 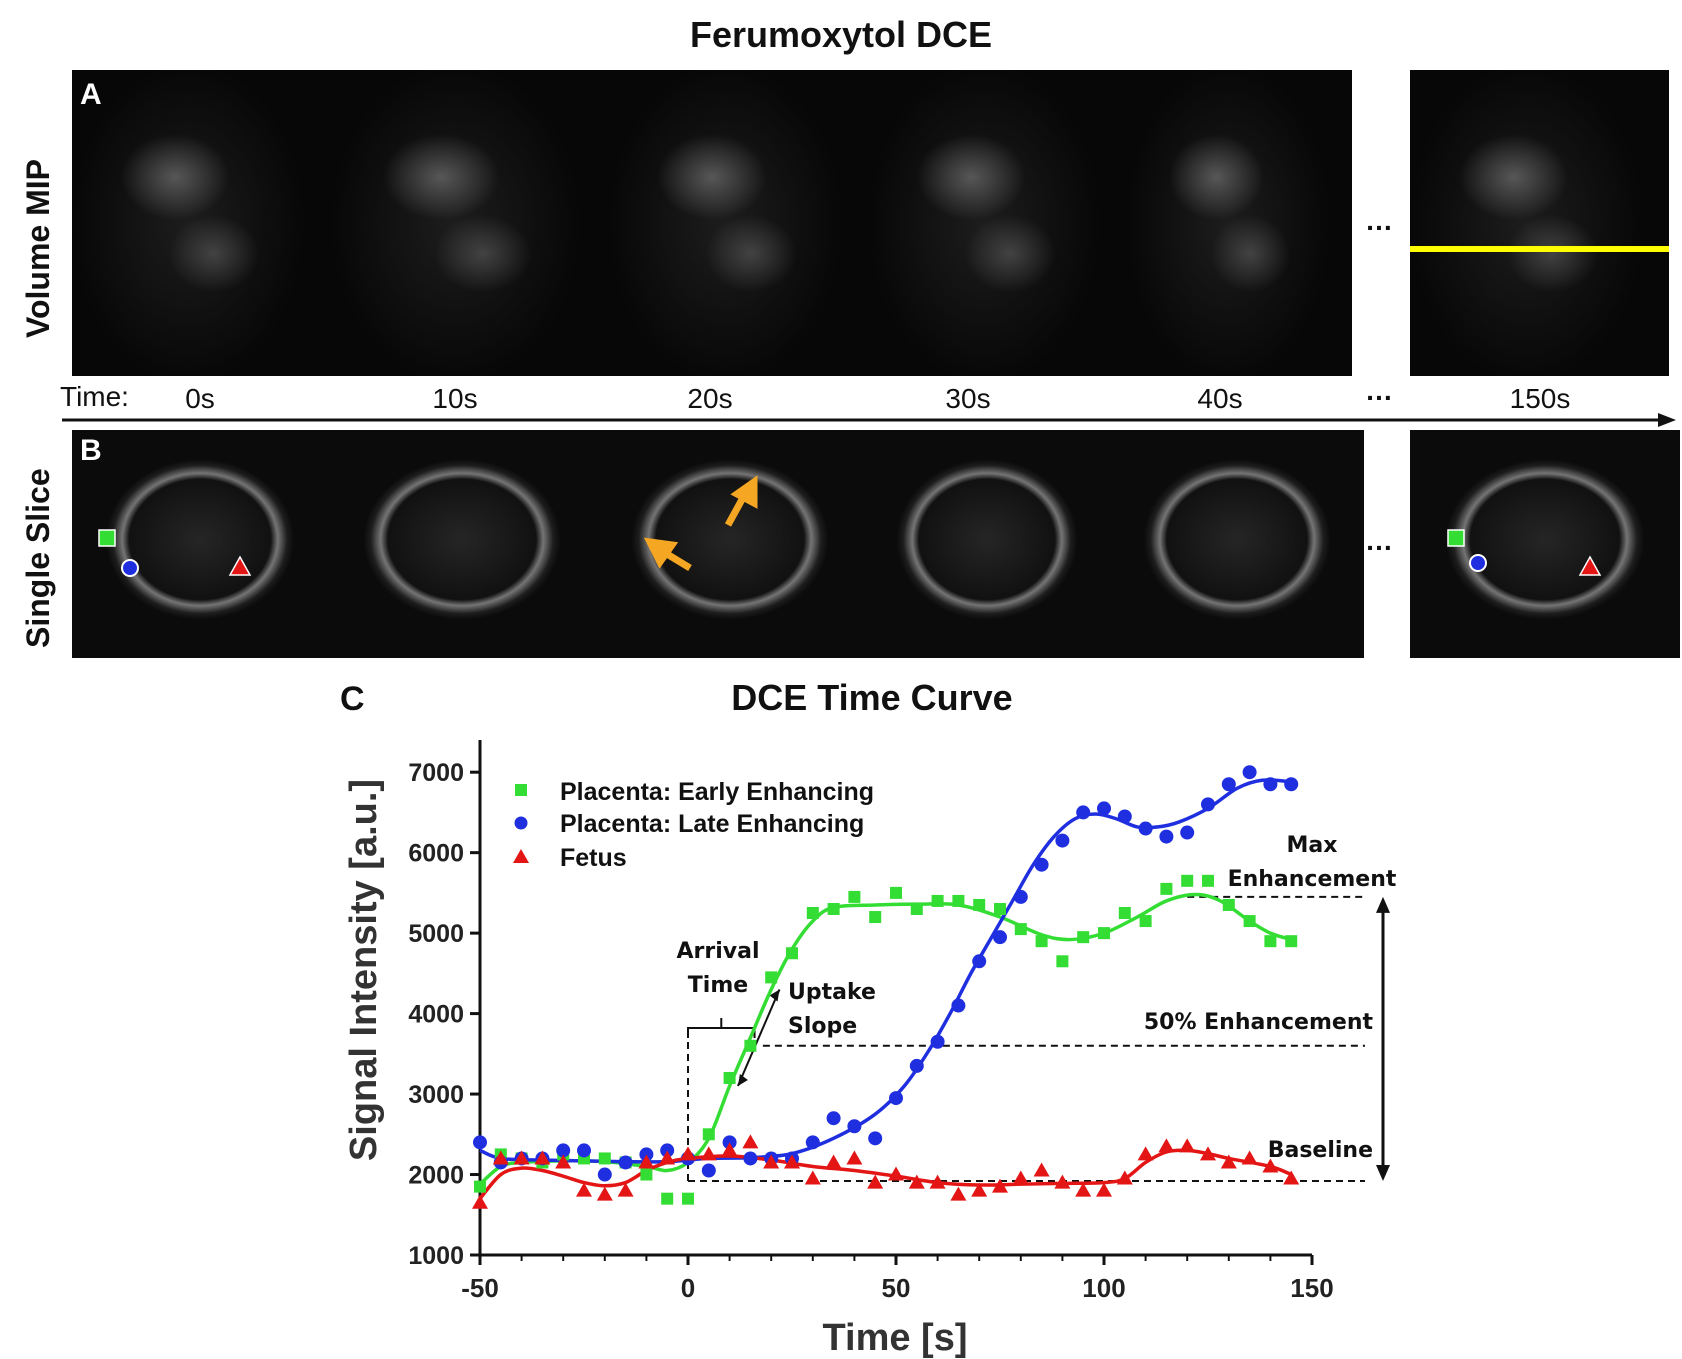 What do you see at coordinates (710, 398) in the screenshot?
I see `time-label-20s: 20s` at bounding box center [710, 398].